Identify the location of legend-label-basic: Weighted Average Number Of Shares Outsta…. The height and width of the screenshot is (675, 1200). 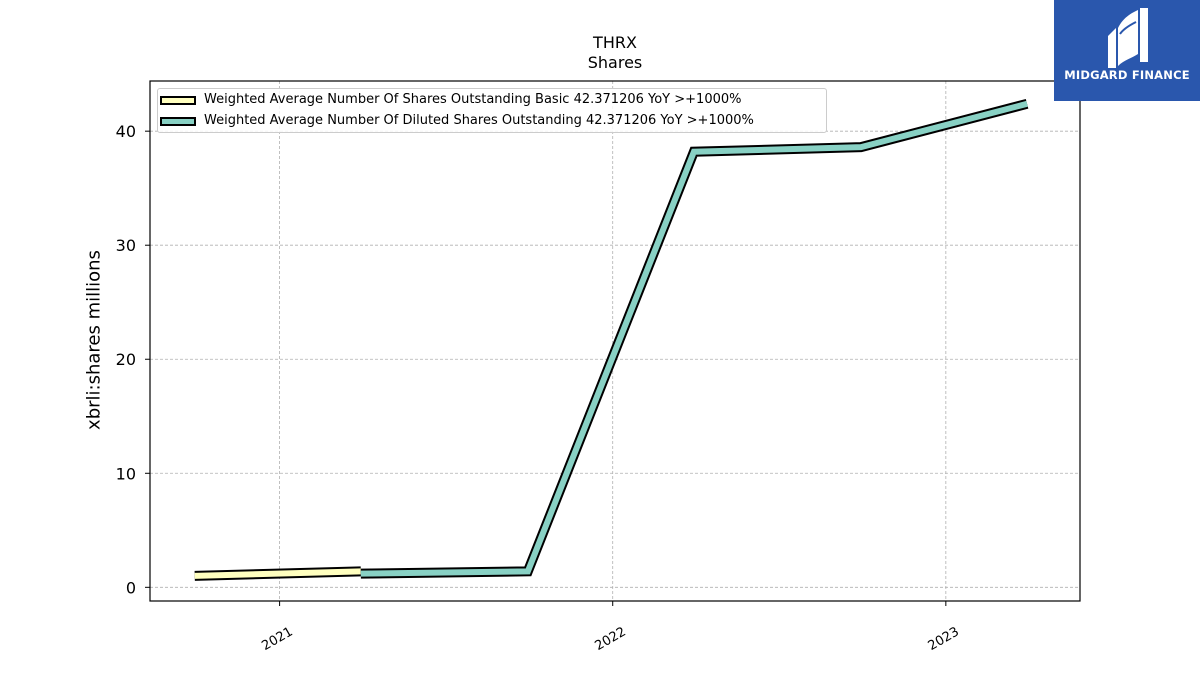
(473, 99).